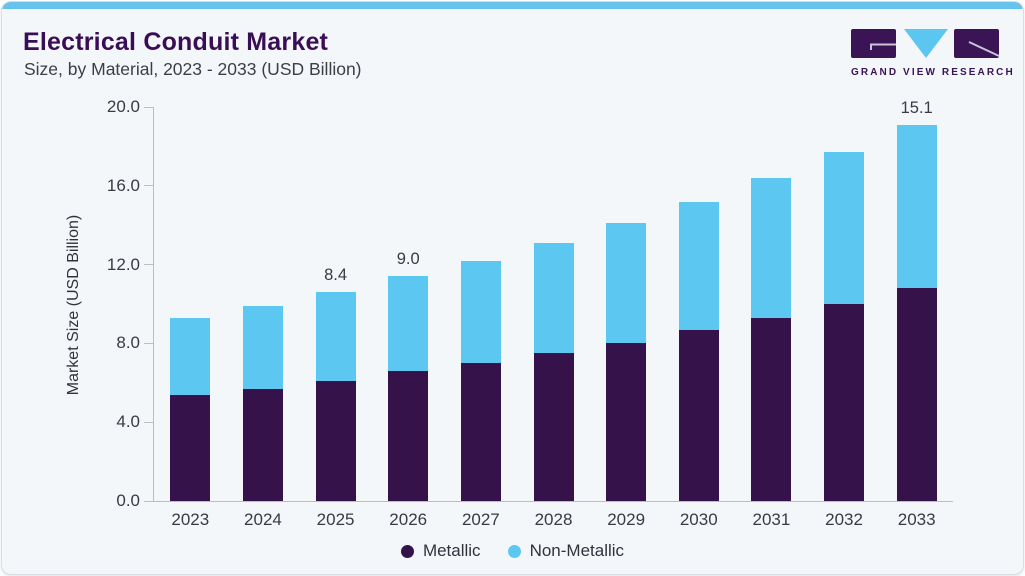 This screenshot has width=1025, height=576. Describe the element at coordinates (262, 444) in the screenshot. I see `bar-2024-metallic` at that location.